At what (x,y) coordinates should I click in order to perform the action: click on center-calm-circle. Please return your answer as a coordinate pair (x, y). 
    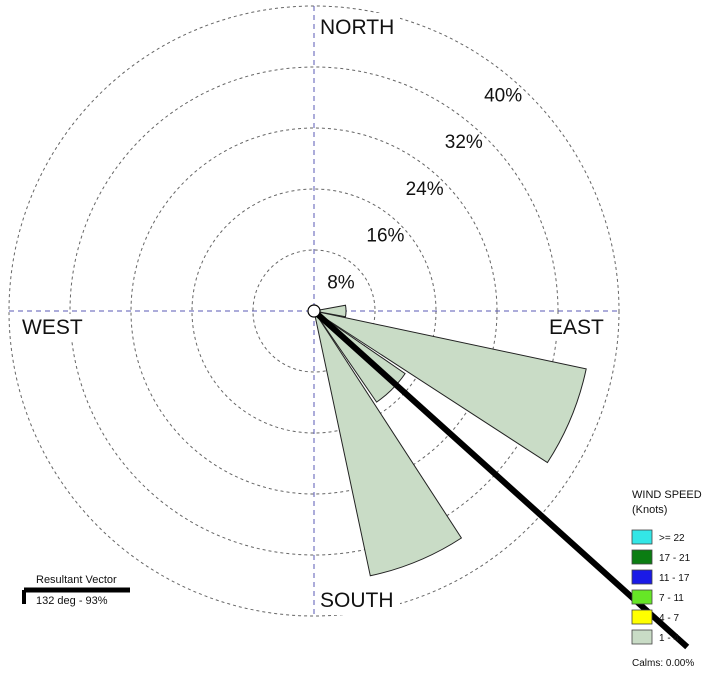
    Looking at the image, I should click on (314, 311).